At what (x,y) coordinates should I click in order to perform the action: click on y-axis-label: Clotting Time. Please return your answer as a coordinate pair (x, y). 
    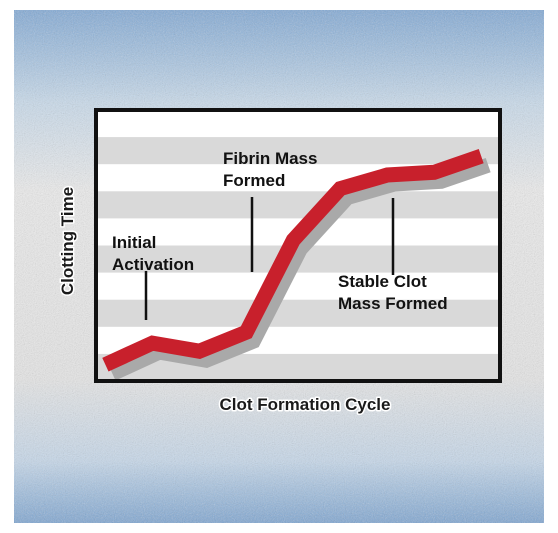
    Looking at the image, I should click on (67, 241).